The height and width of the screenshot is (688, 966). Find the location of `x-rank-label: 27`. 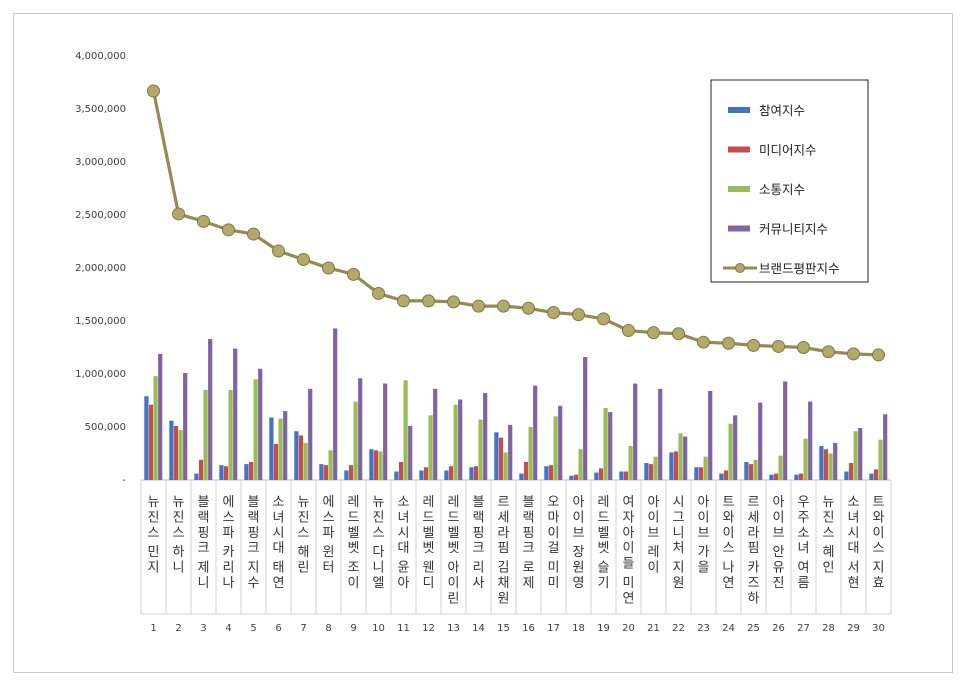

x-rank-label: 27 is located at coordinates (803, 628).